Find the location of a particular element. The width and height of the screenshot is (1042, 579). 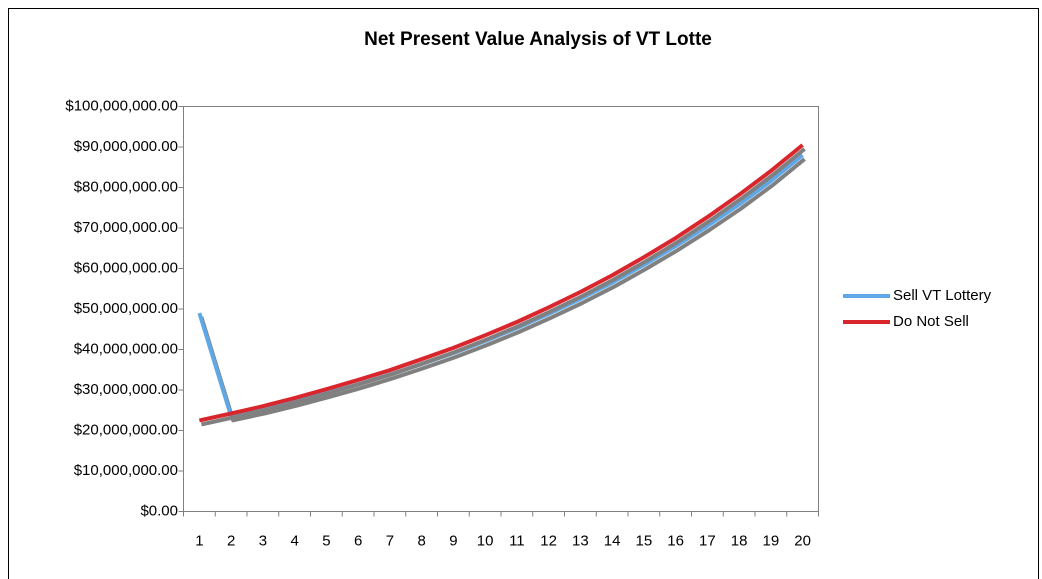

chart-title: Net Present Value Analysis of VT Lotte is located at coordinates (538, 39).